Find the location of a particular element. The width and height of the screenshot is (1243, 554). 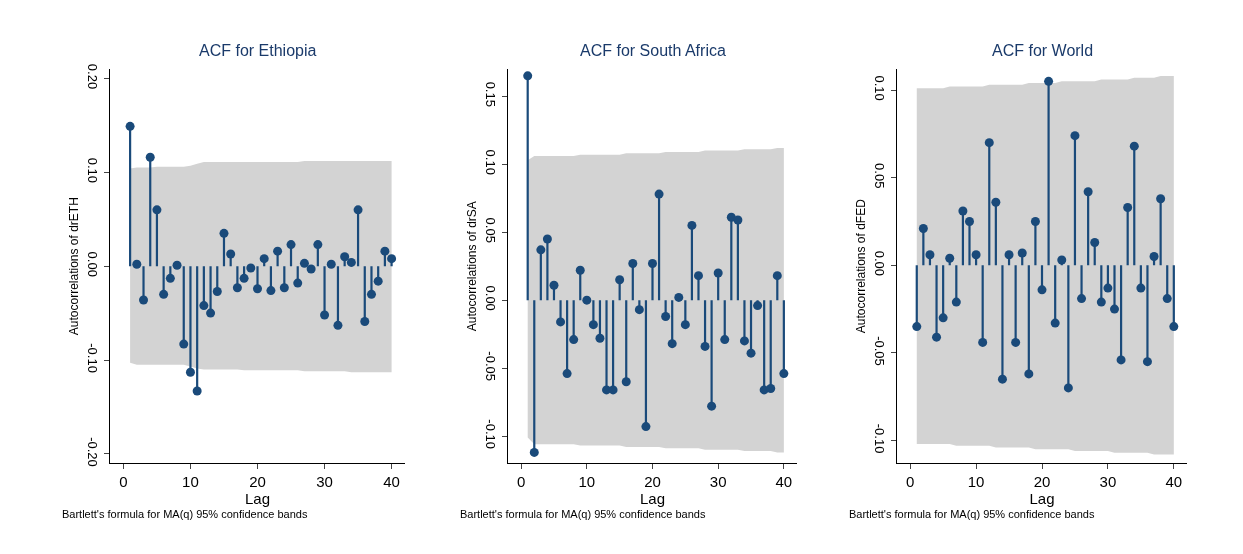

y-axis-title: Autocorrelations of dFED is located at coordinates (860, 266).